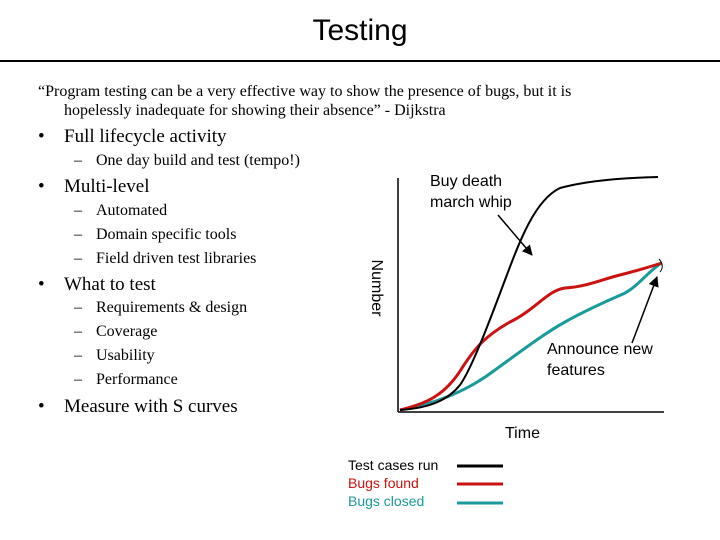 This screenshot has width=720, height=540. I want to click on title-divider, so click(360, 61).